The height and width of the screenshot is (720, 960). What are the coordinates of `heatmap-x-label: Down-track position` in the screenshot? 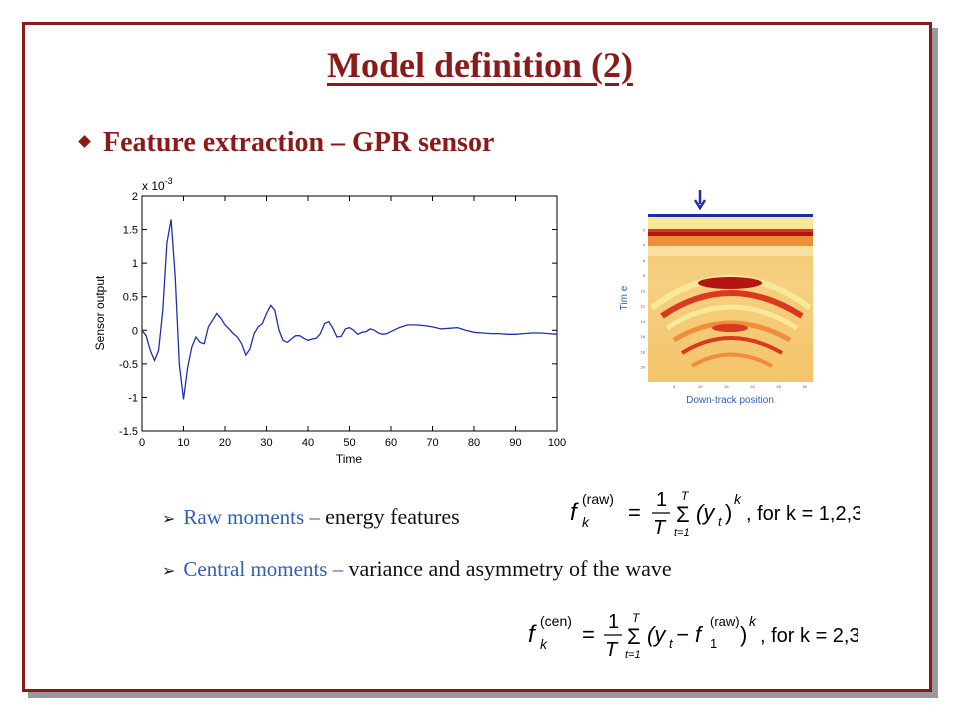 It's located at (730, 400).